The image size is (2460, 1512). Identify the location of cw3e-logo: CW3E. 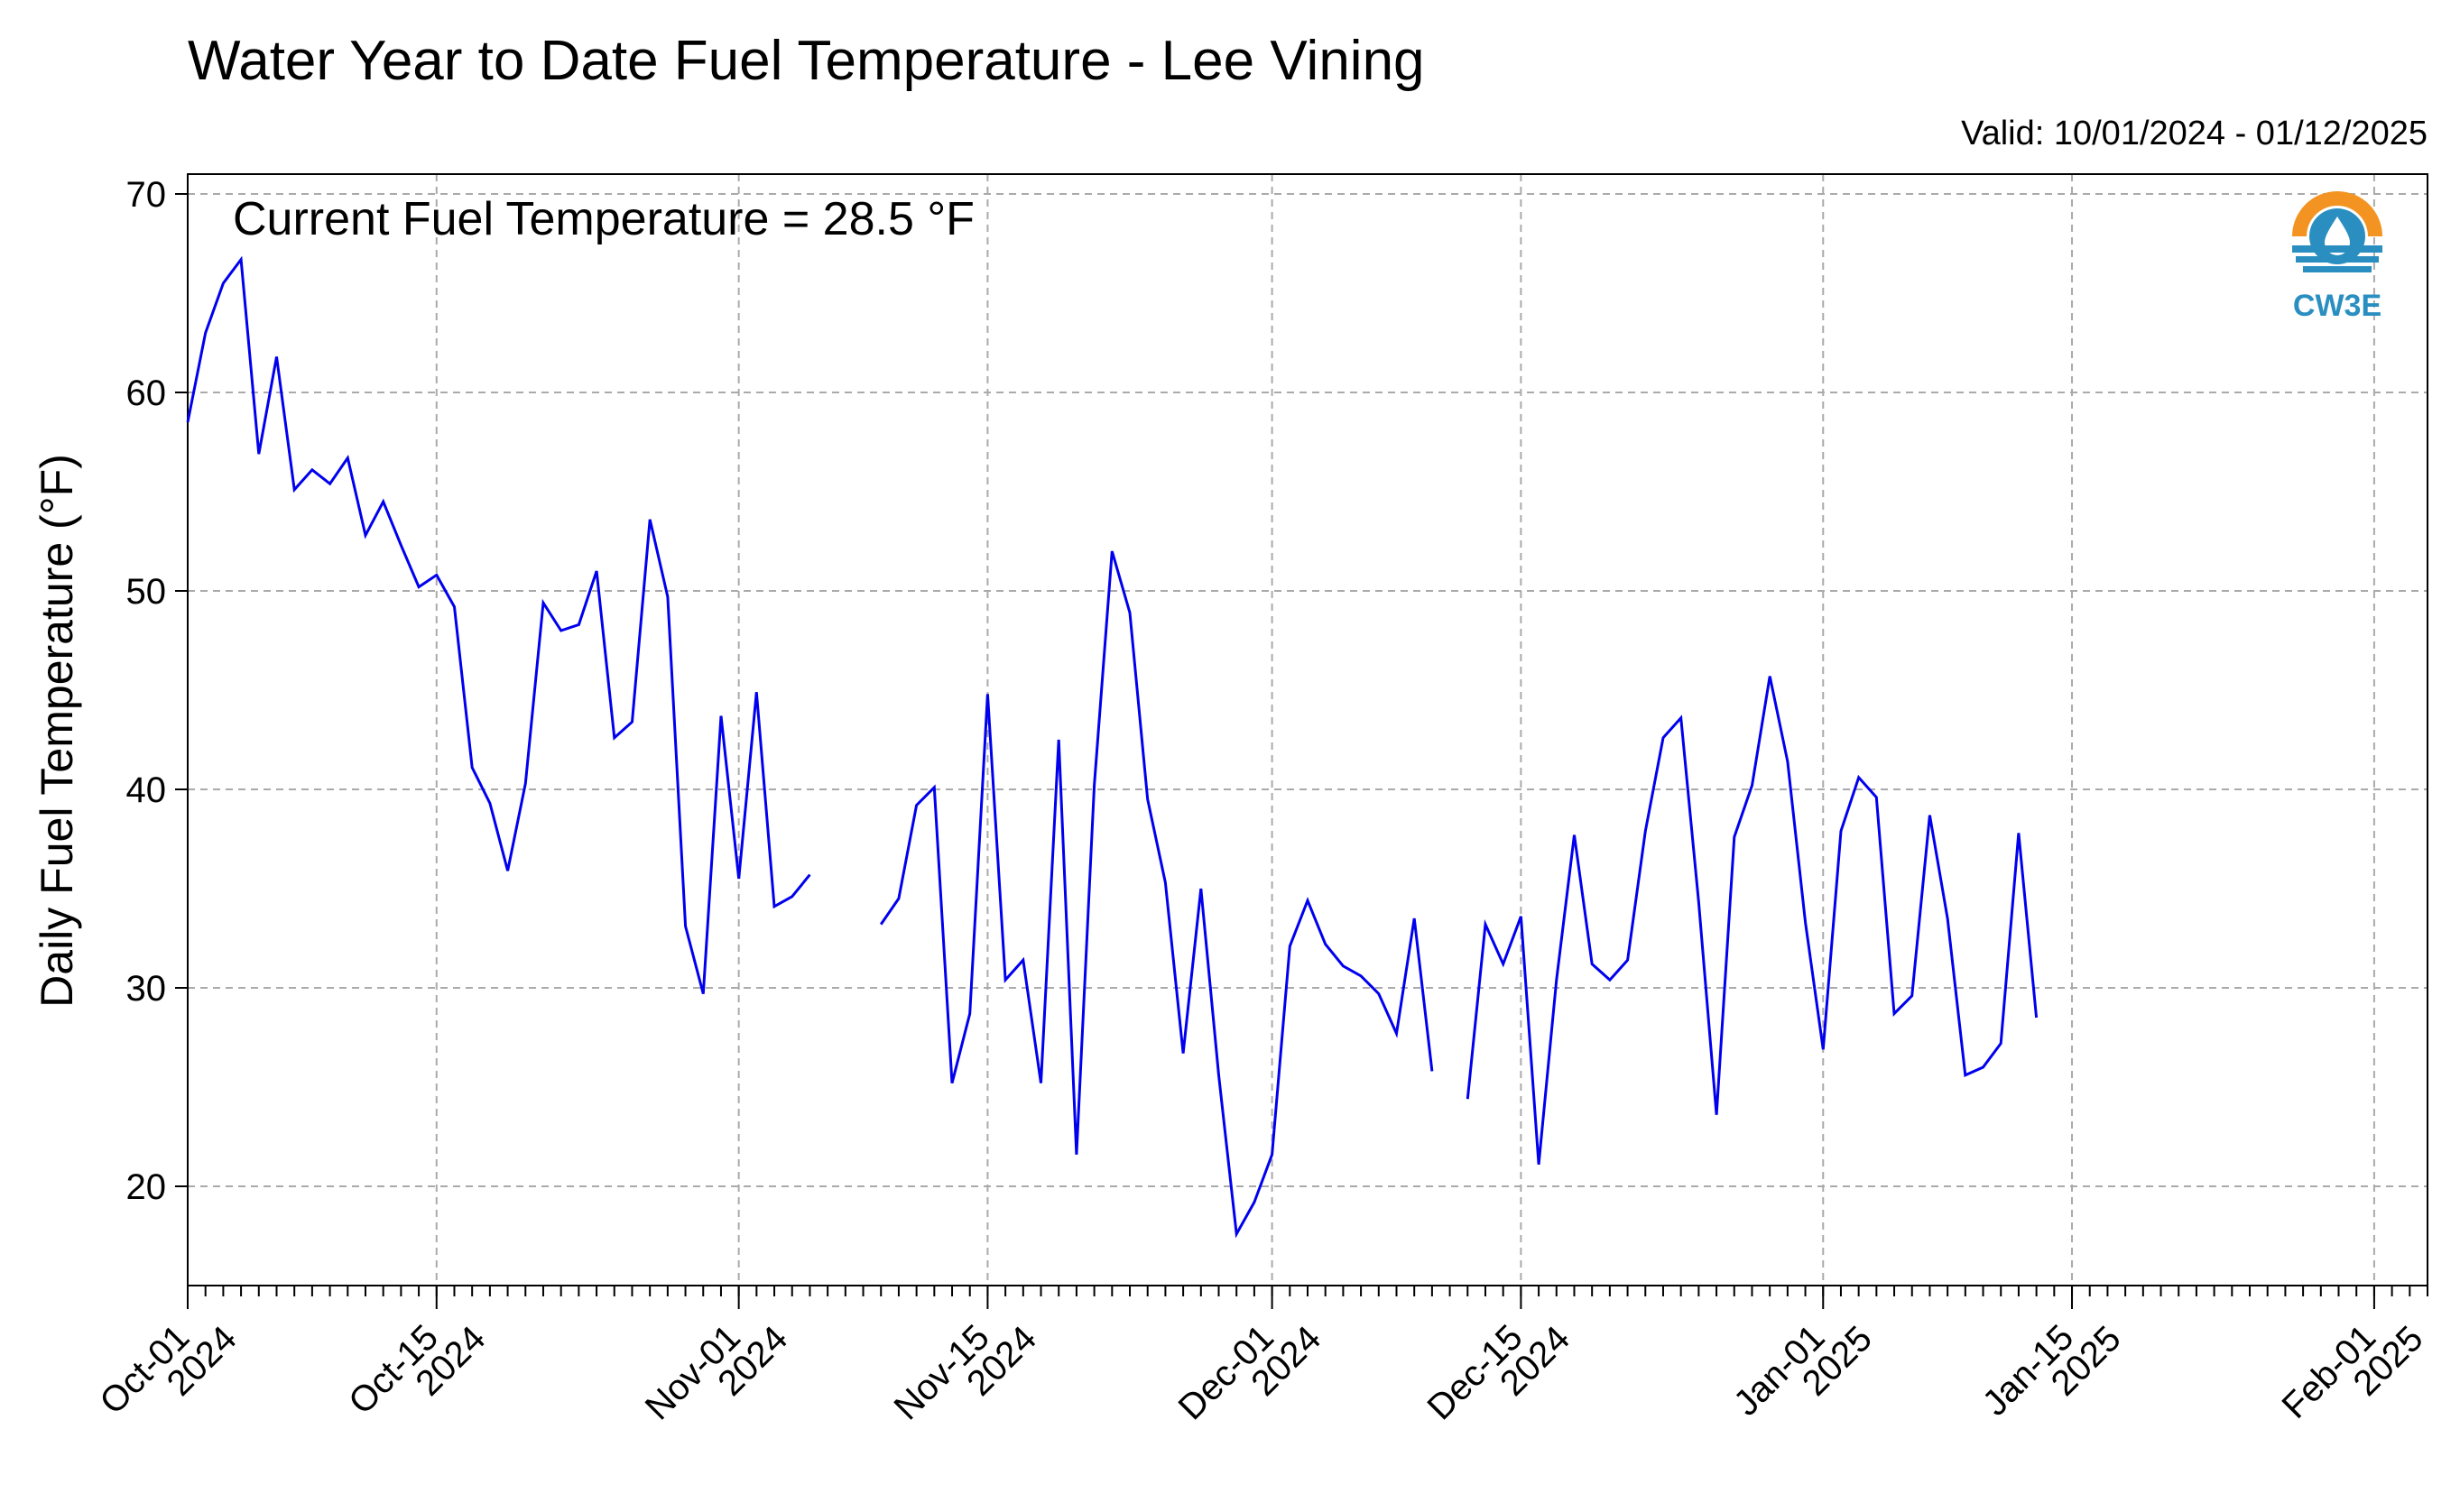
(2337, 257).